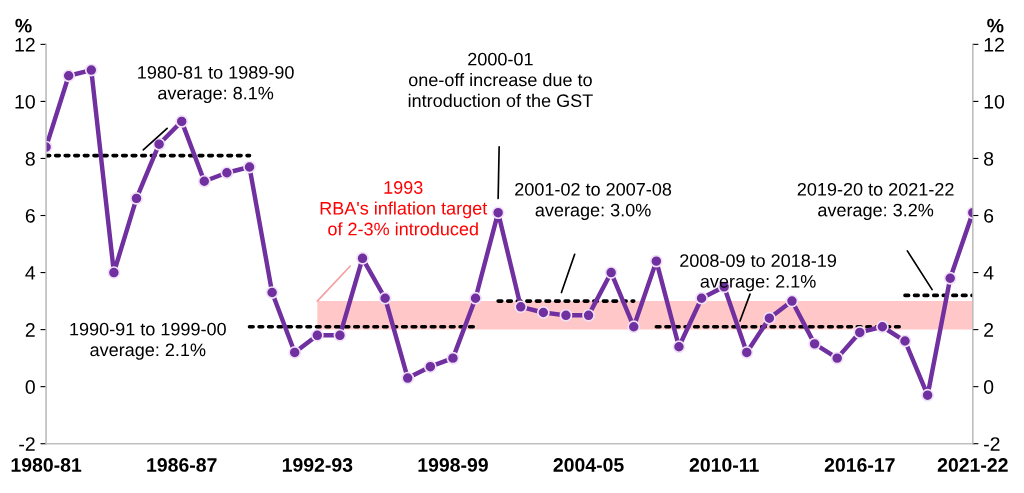  Describe the element at coordinates (994, 44) in the screenshot. I see `y2-tick-label: 12` at that location.